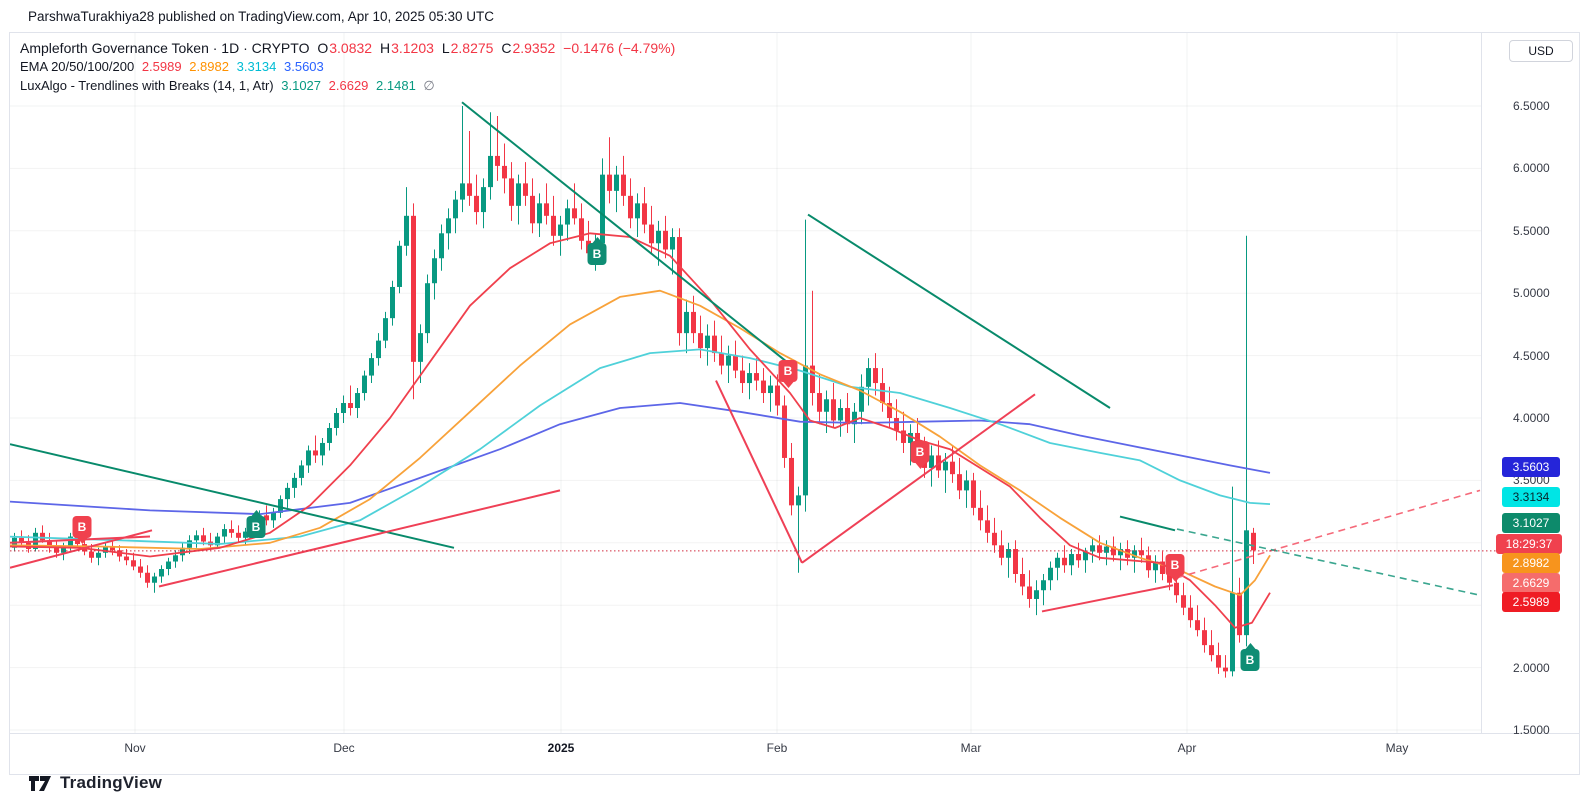 Image resolution: width=1588 pixels, height=810 pixels. I want to click on time-label: Mar, so click(971, 748).